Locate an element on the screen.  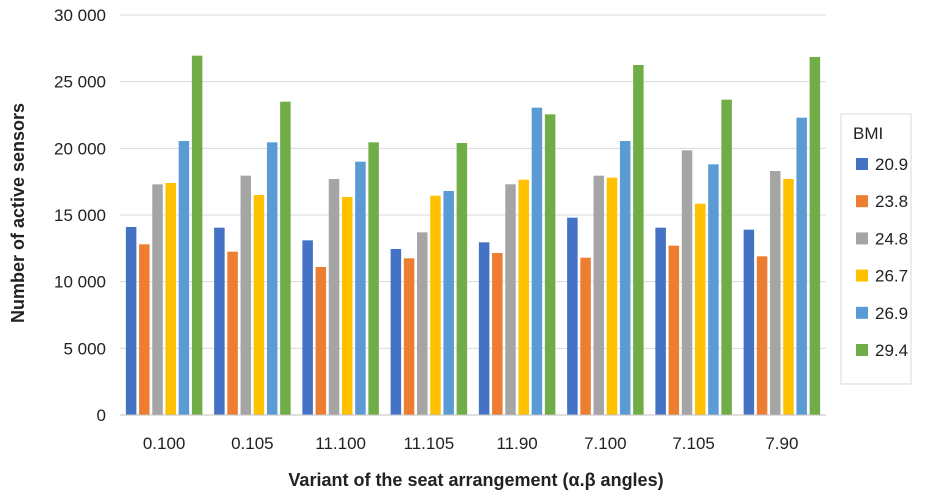
x-tick-label: 7.100 is located at coordinates (605, 443).